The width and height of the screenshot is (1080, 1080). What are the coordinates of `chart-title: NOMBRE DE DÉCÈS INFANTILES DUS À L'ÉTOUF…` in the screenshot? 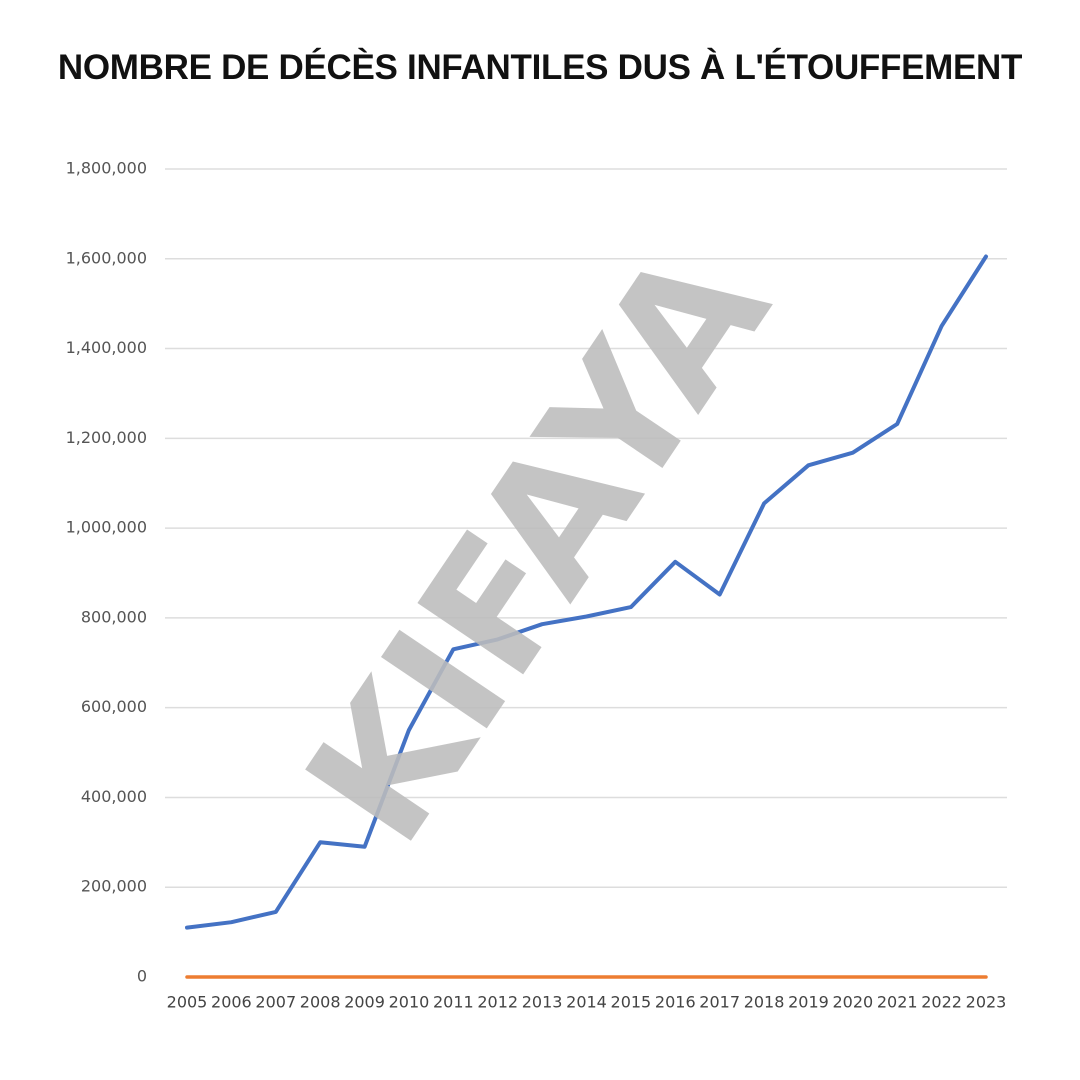 It's located at (540, 67).